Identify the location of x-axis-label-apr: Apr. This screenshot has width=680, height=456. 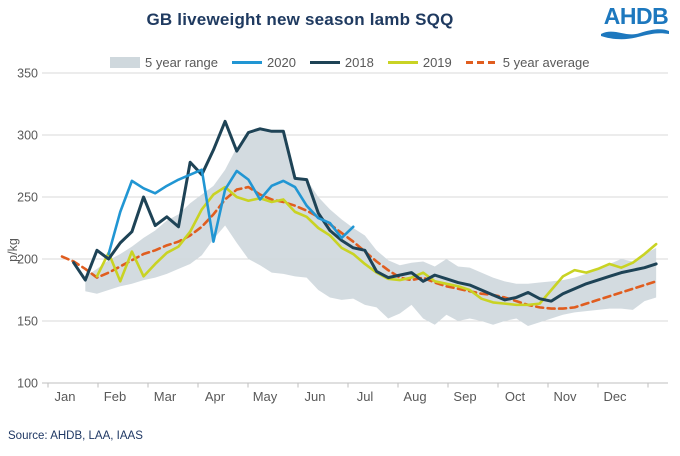
(215, 396).